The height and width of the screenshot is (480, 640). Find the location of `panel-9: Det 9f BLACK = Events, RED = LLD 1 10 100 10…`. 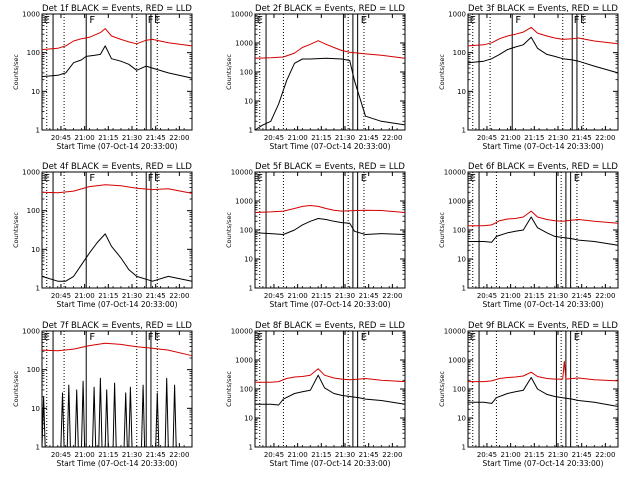

panel-9: Det 9f BLACK = Events, RED = LLD 1 10 100 10… is located at coordinates (528, 394).